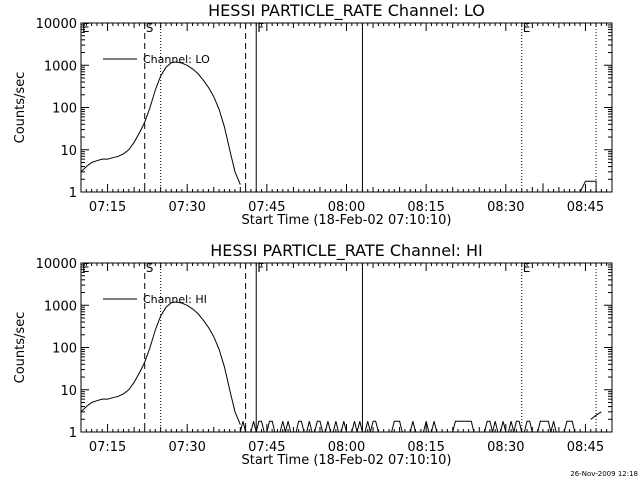 This screenshot has height=480, width=640. What do you see at coordinates (604, 474) in the screenshot?
I see `plot-timestamp: 26-Nov-2009 12:18` at bounding box center [604, 474].